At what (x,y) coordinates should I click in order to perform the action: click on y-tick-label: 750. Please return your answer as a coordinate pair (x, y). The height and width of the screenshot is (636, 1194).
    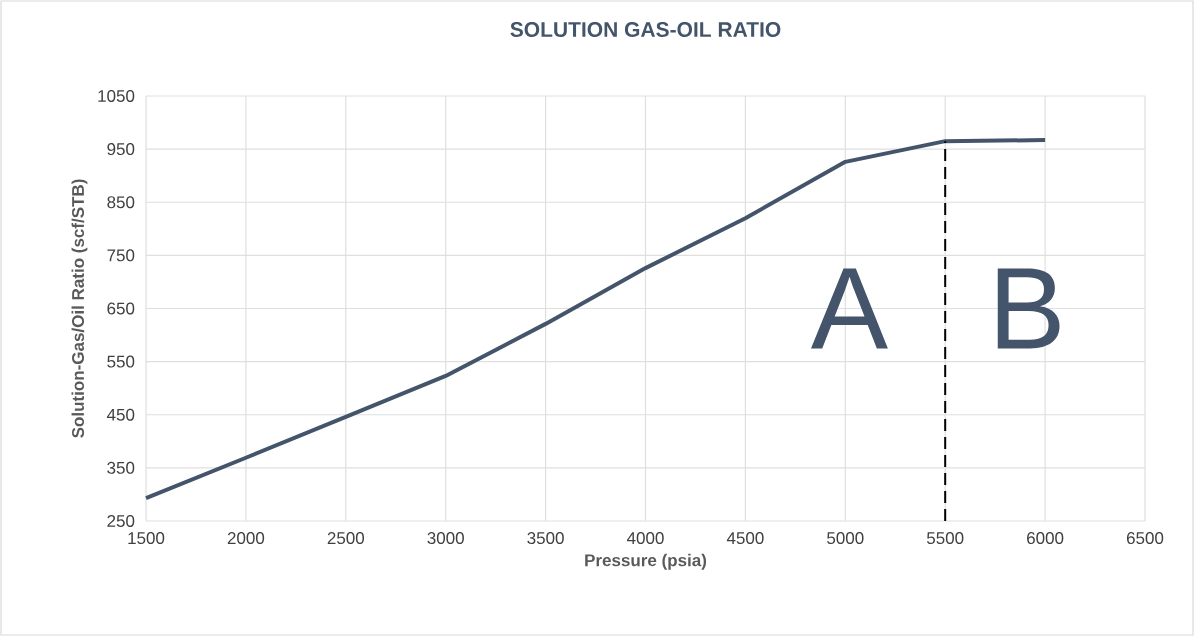
    Looking at the image, I should click on (121, 255).